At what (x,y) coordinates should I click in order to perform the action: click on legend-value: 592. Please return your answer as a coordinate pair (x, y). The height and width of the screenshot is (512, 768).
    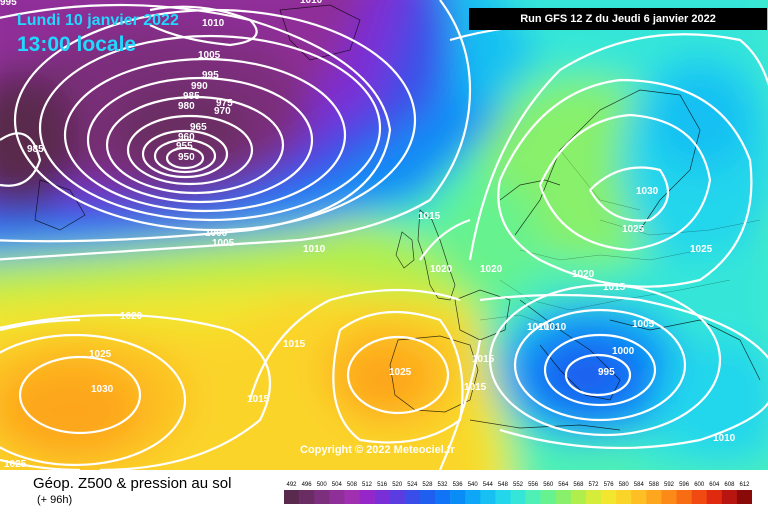
    Looking at the image, I should click on (669, 485).